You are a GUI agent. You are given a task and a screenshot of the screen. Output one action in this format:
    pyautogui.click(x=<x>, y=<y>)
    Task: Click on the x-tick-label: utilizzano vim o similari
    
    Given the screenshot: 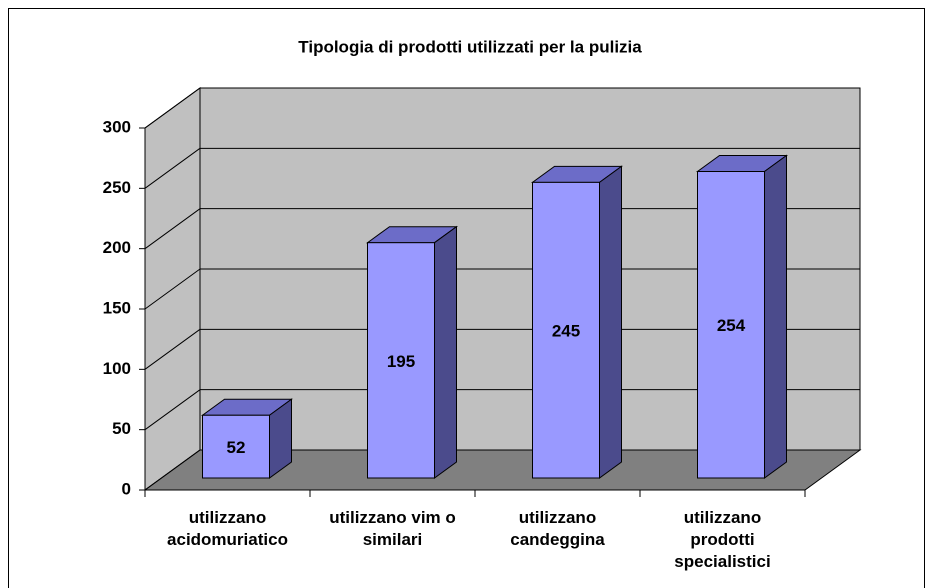 What is the action you would take?
    pyautogui.click(x=392, y=528)
    